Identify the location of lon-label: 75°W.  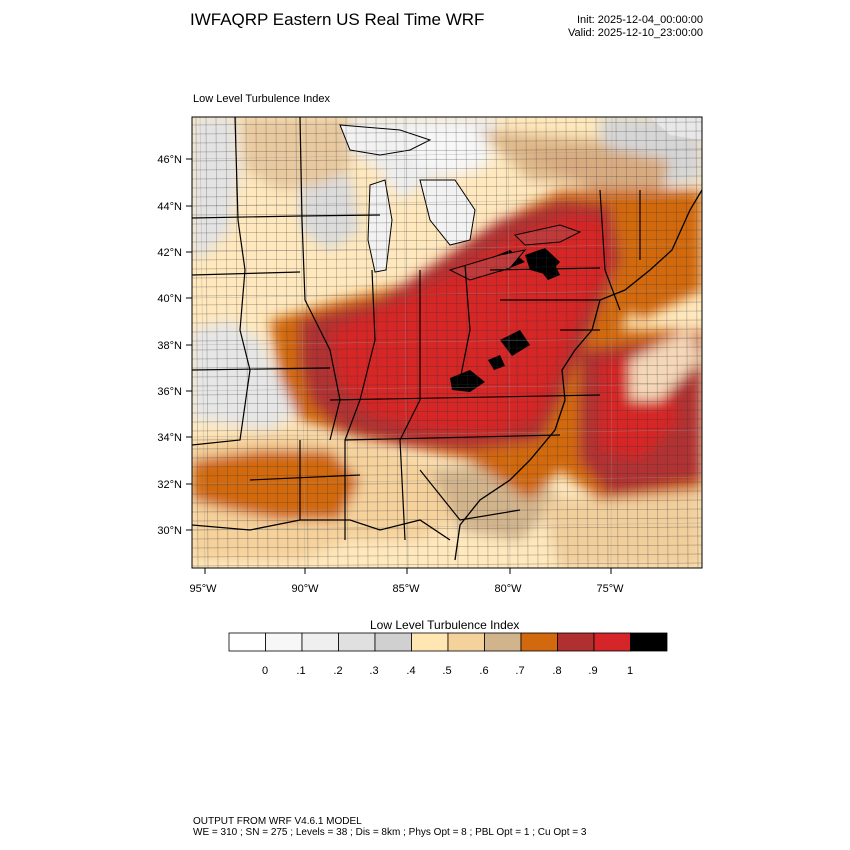
(610, 589).